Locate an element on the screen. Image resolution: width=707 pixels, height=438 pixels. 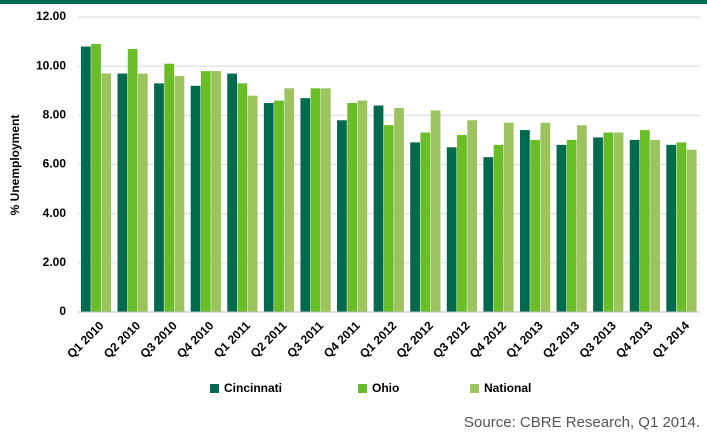
legend-label: Ohio is located at coordinates (385, 388).